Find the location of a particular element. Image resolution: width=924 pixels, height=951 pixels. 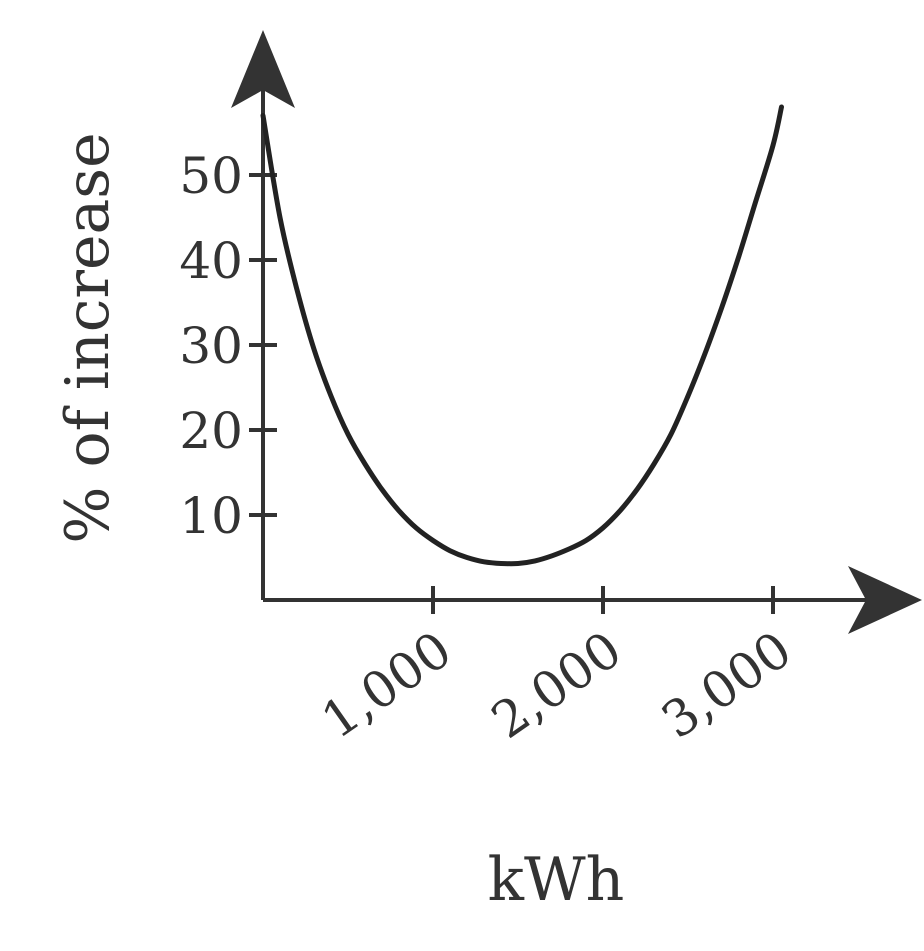

y-tick-label: 50 is located at coordinates (211, 176).